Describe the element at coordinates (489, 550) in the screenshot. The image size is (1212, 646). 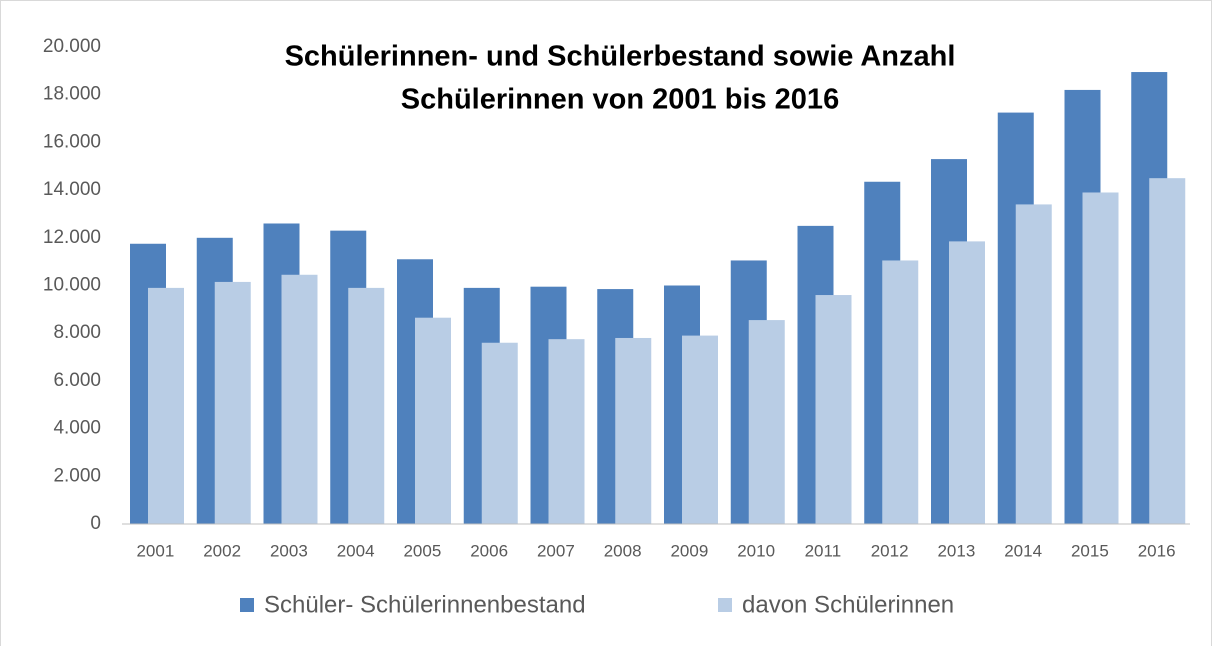
I see `x-tick-label: 2006` at that location.